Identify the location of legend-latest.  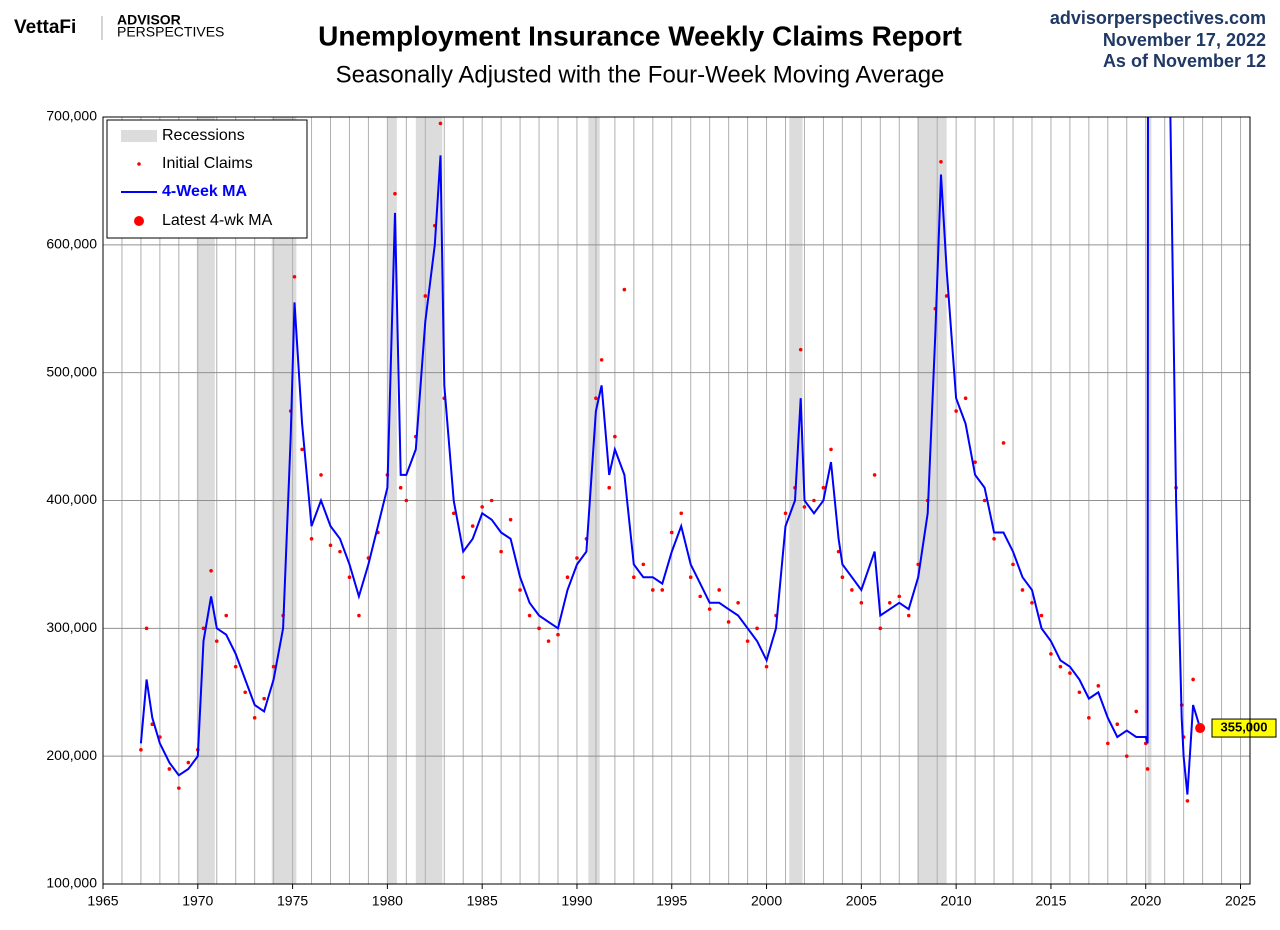
(139, 221).